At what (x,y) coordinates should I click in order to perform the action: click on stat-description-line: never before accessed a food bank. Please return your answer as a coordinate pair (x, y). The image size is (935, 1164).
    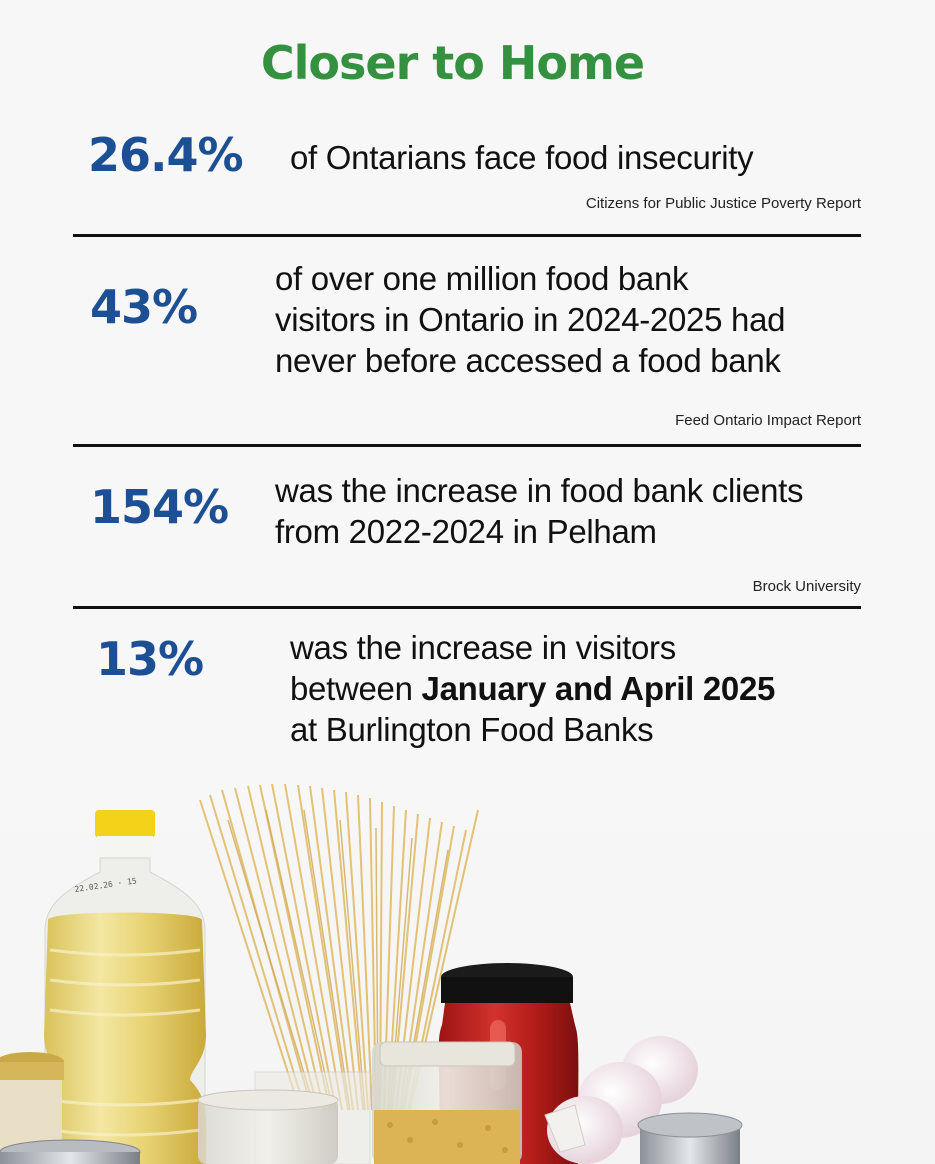
    Looking at the image, I should click on (528, 360).